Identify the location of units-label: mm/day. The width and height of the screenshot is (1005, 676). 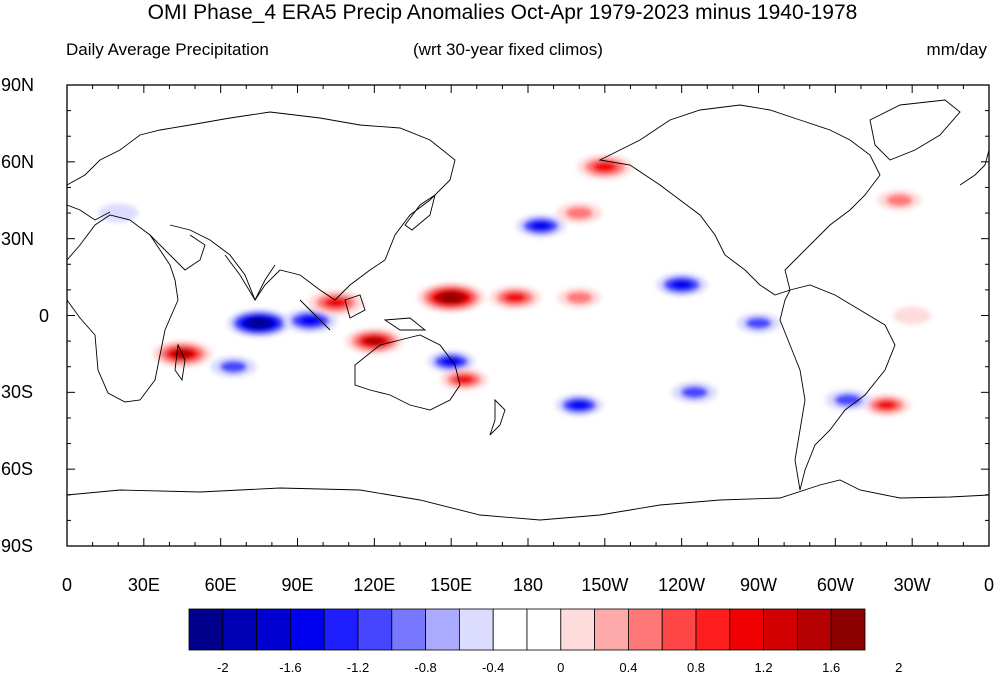
(956, 49).